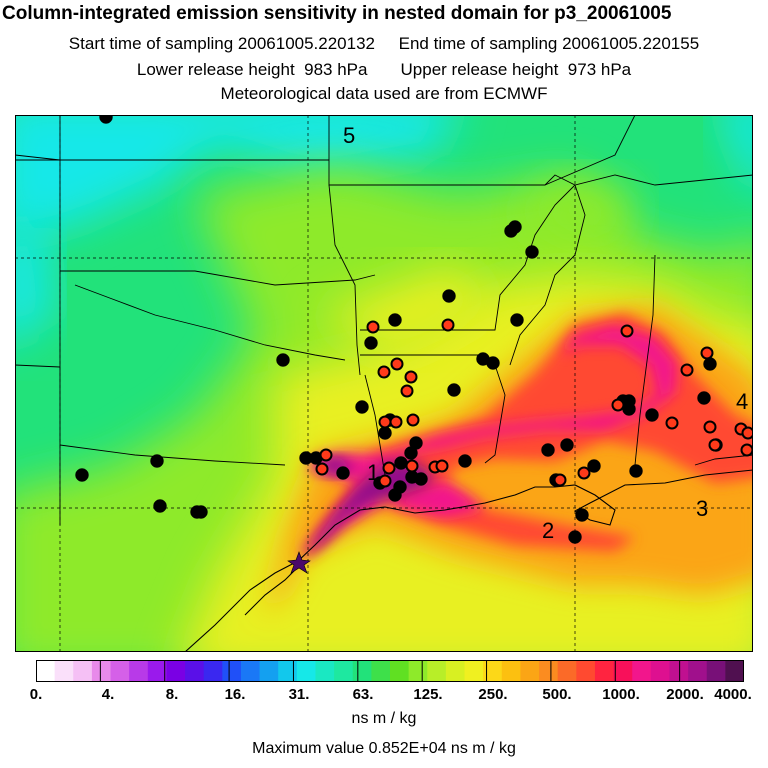 The height and width of the screenshot is (768, 768). What do you see at coordinates (384, 718) in the screenshot?
I see `colorbar-unit: ns m / kg` at bounding box center [384, 718].